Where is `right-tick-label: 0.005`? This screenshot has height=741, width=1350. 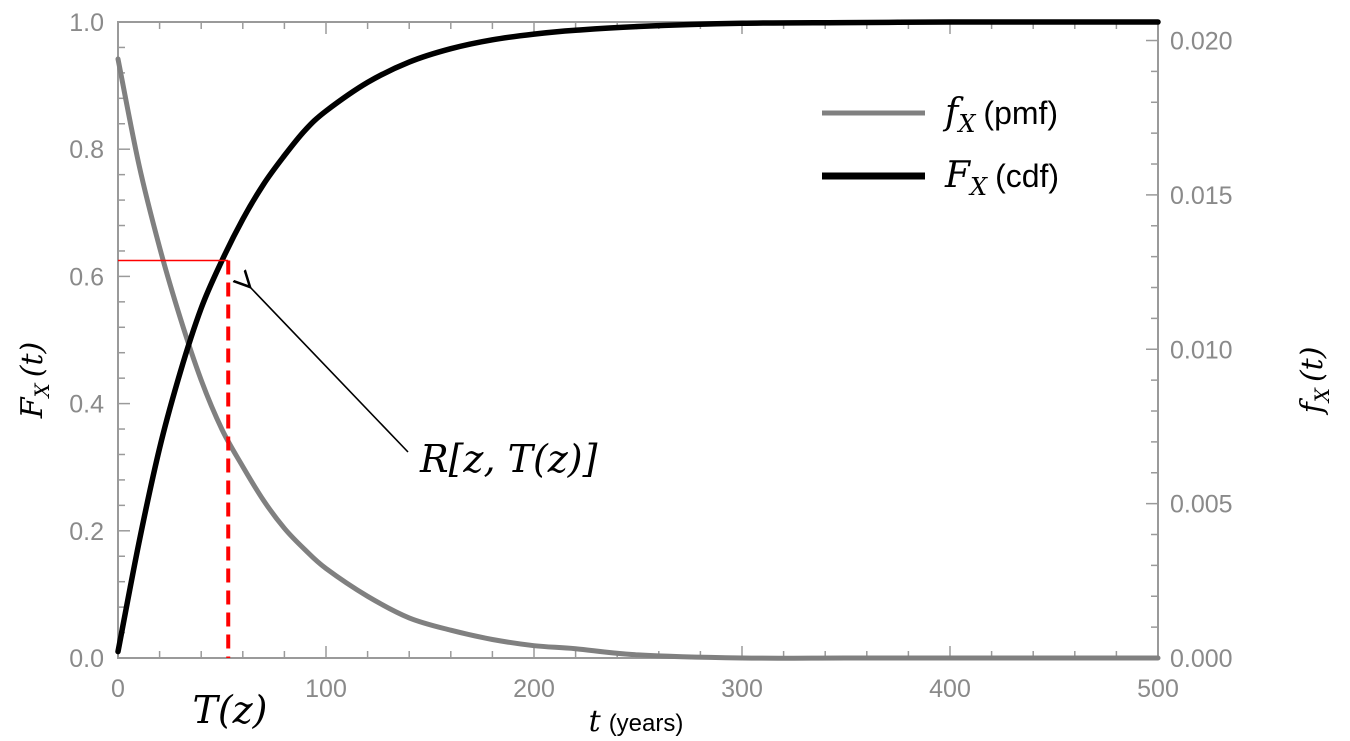 right-tick-label: 0.005 is located at coordinates (1201, 505).